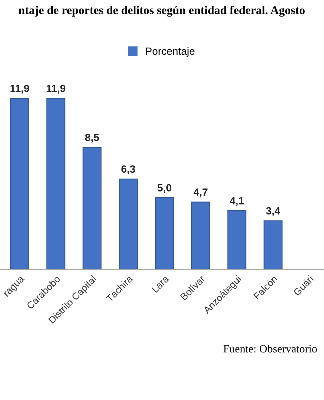  I want to click on data-label: 4,1, so click(237, 201).